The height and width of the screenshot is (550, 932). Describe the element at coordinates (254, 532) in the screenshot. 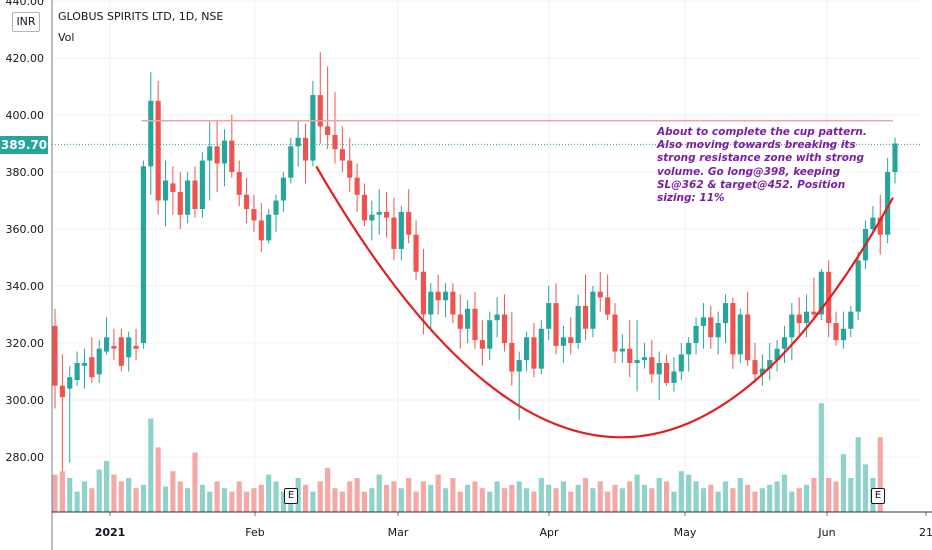

I see `x-tick-label: Feb` at that location.